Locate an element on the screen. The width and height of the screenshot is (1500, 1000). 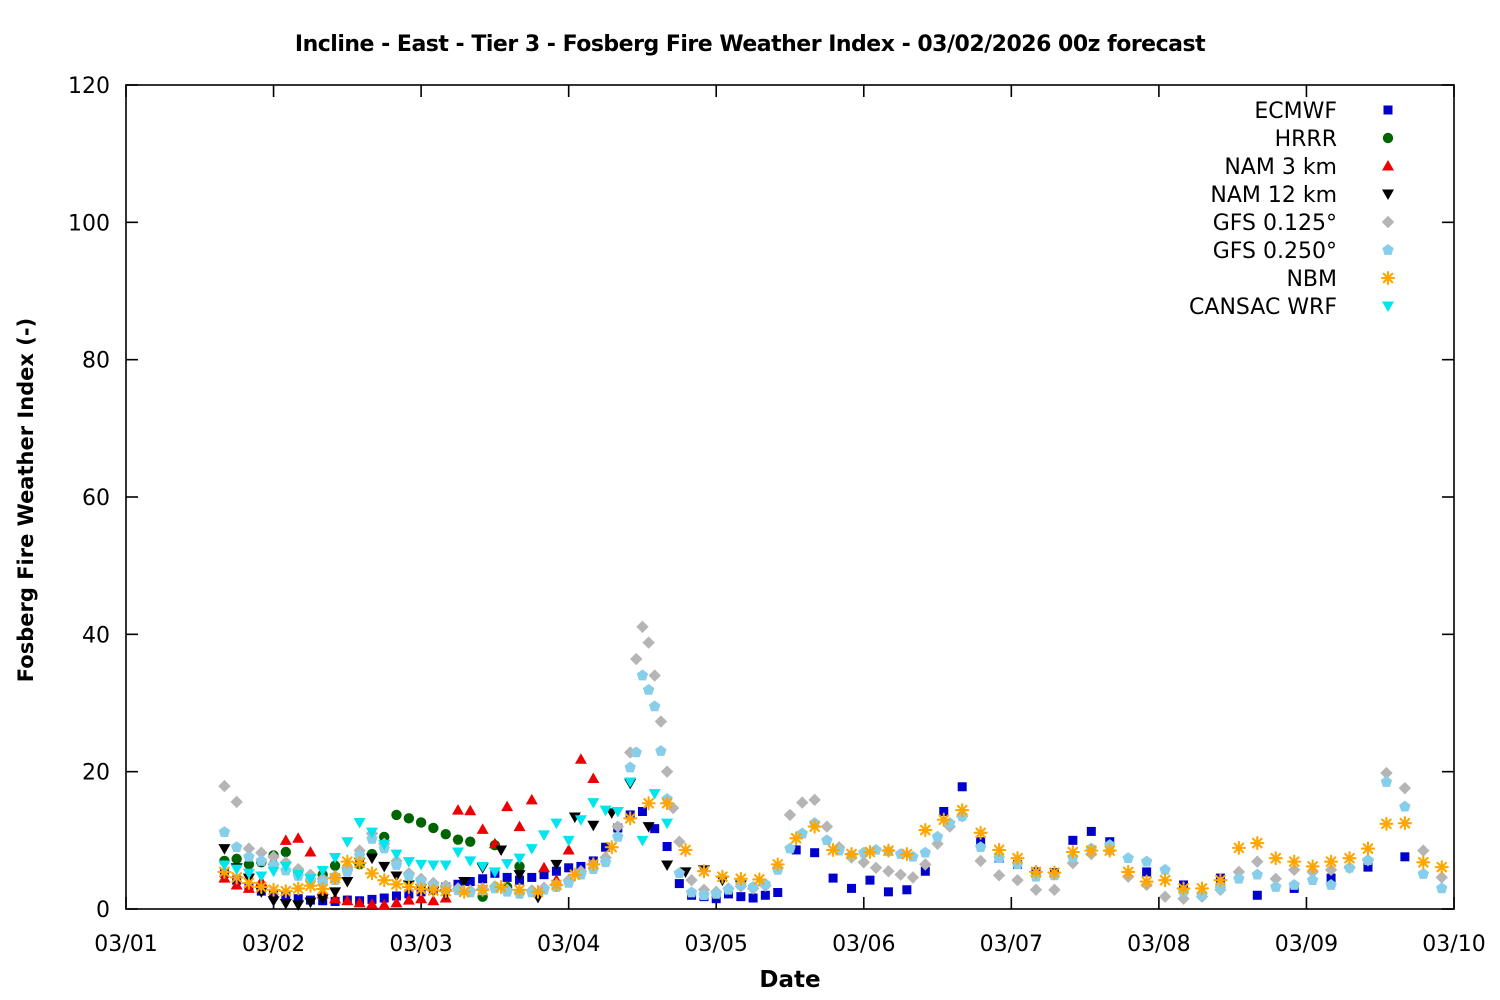
x-tick-label: 03/09 is located at coordinates (1306, 944).